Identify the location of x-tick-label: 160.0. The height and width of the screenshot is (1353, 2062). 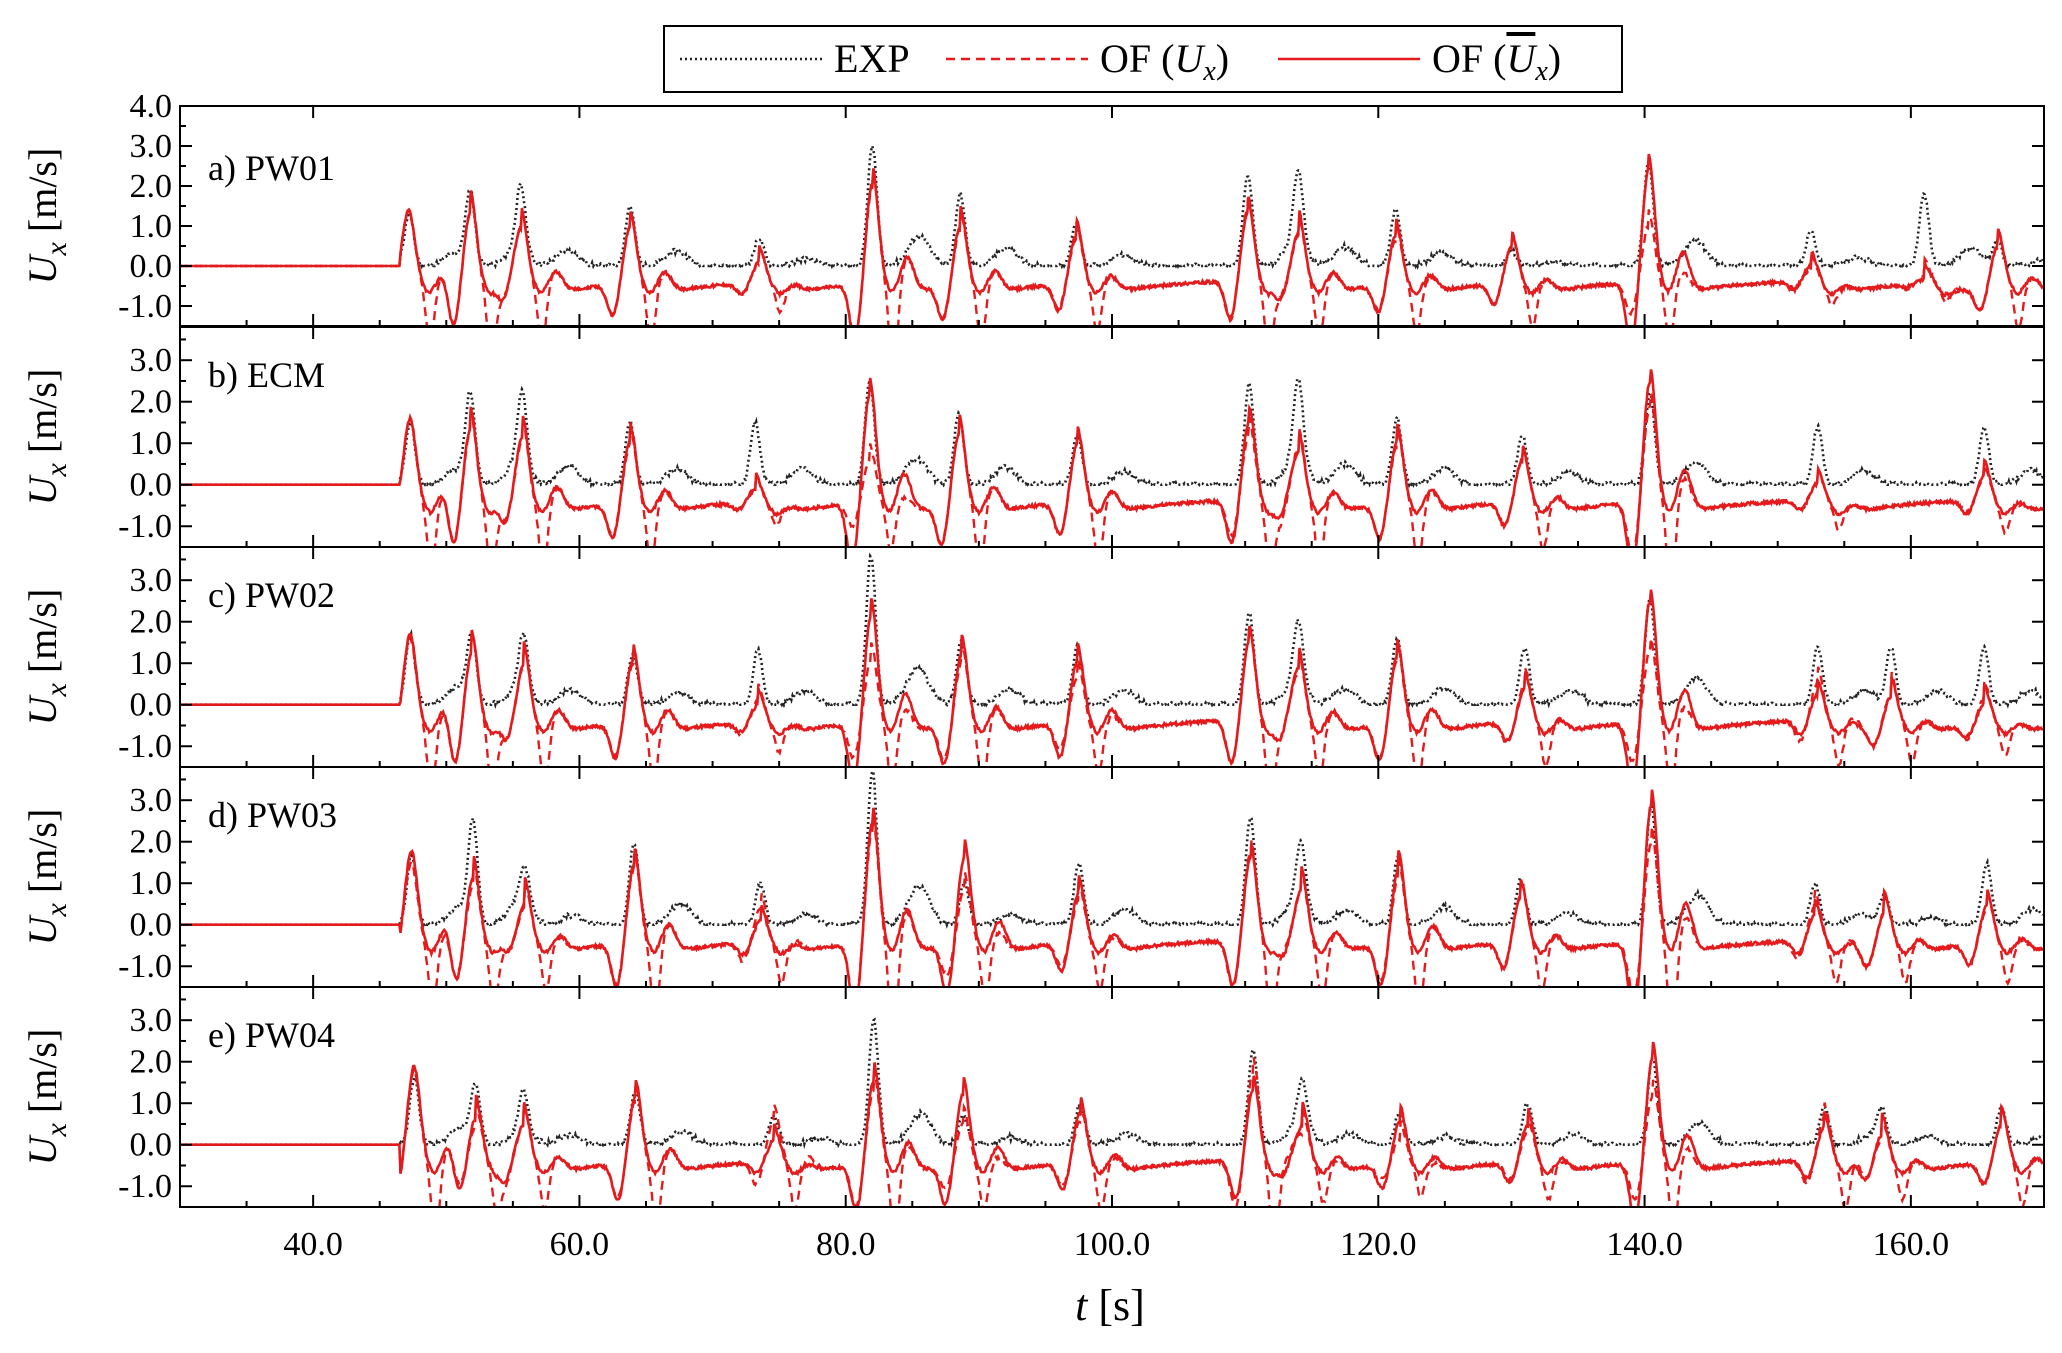
(1911, 1244).